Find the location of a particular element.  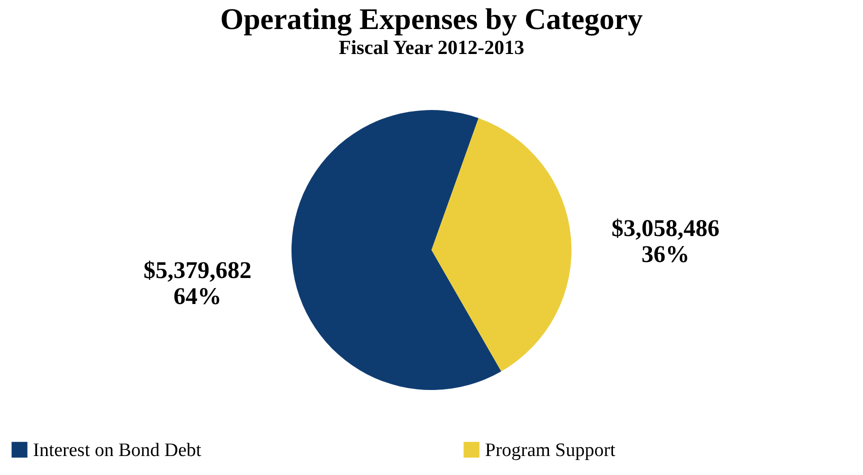

chart-title: Operating Expenses by Category is located at coordinates (431, 19).